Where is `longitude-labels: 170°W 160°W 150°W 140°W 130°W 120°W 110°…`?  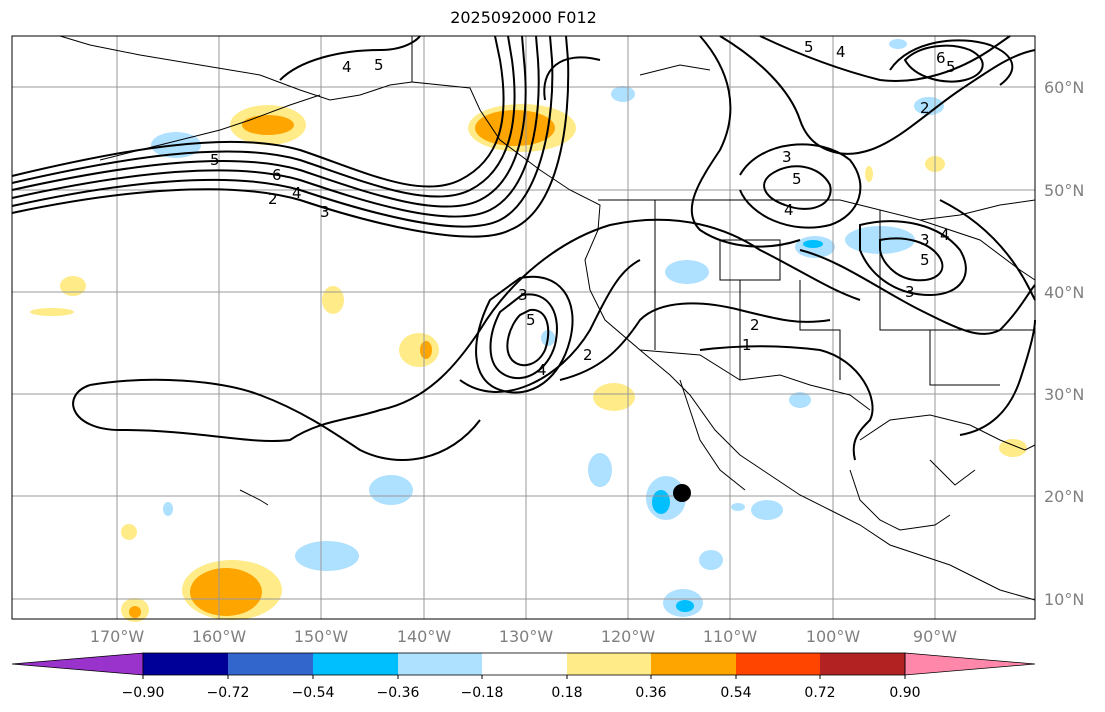 longitude-labels: 170°W 160°W 150°W 140°W 130°W 120°W 110°… is located at coordinates (523, 636).